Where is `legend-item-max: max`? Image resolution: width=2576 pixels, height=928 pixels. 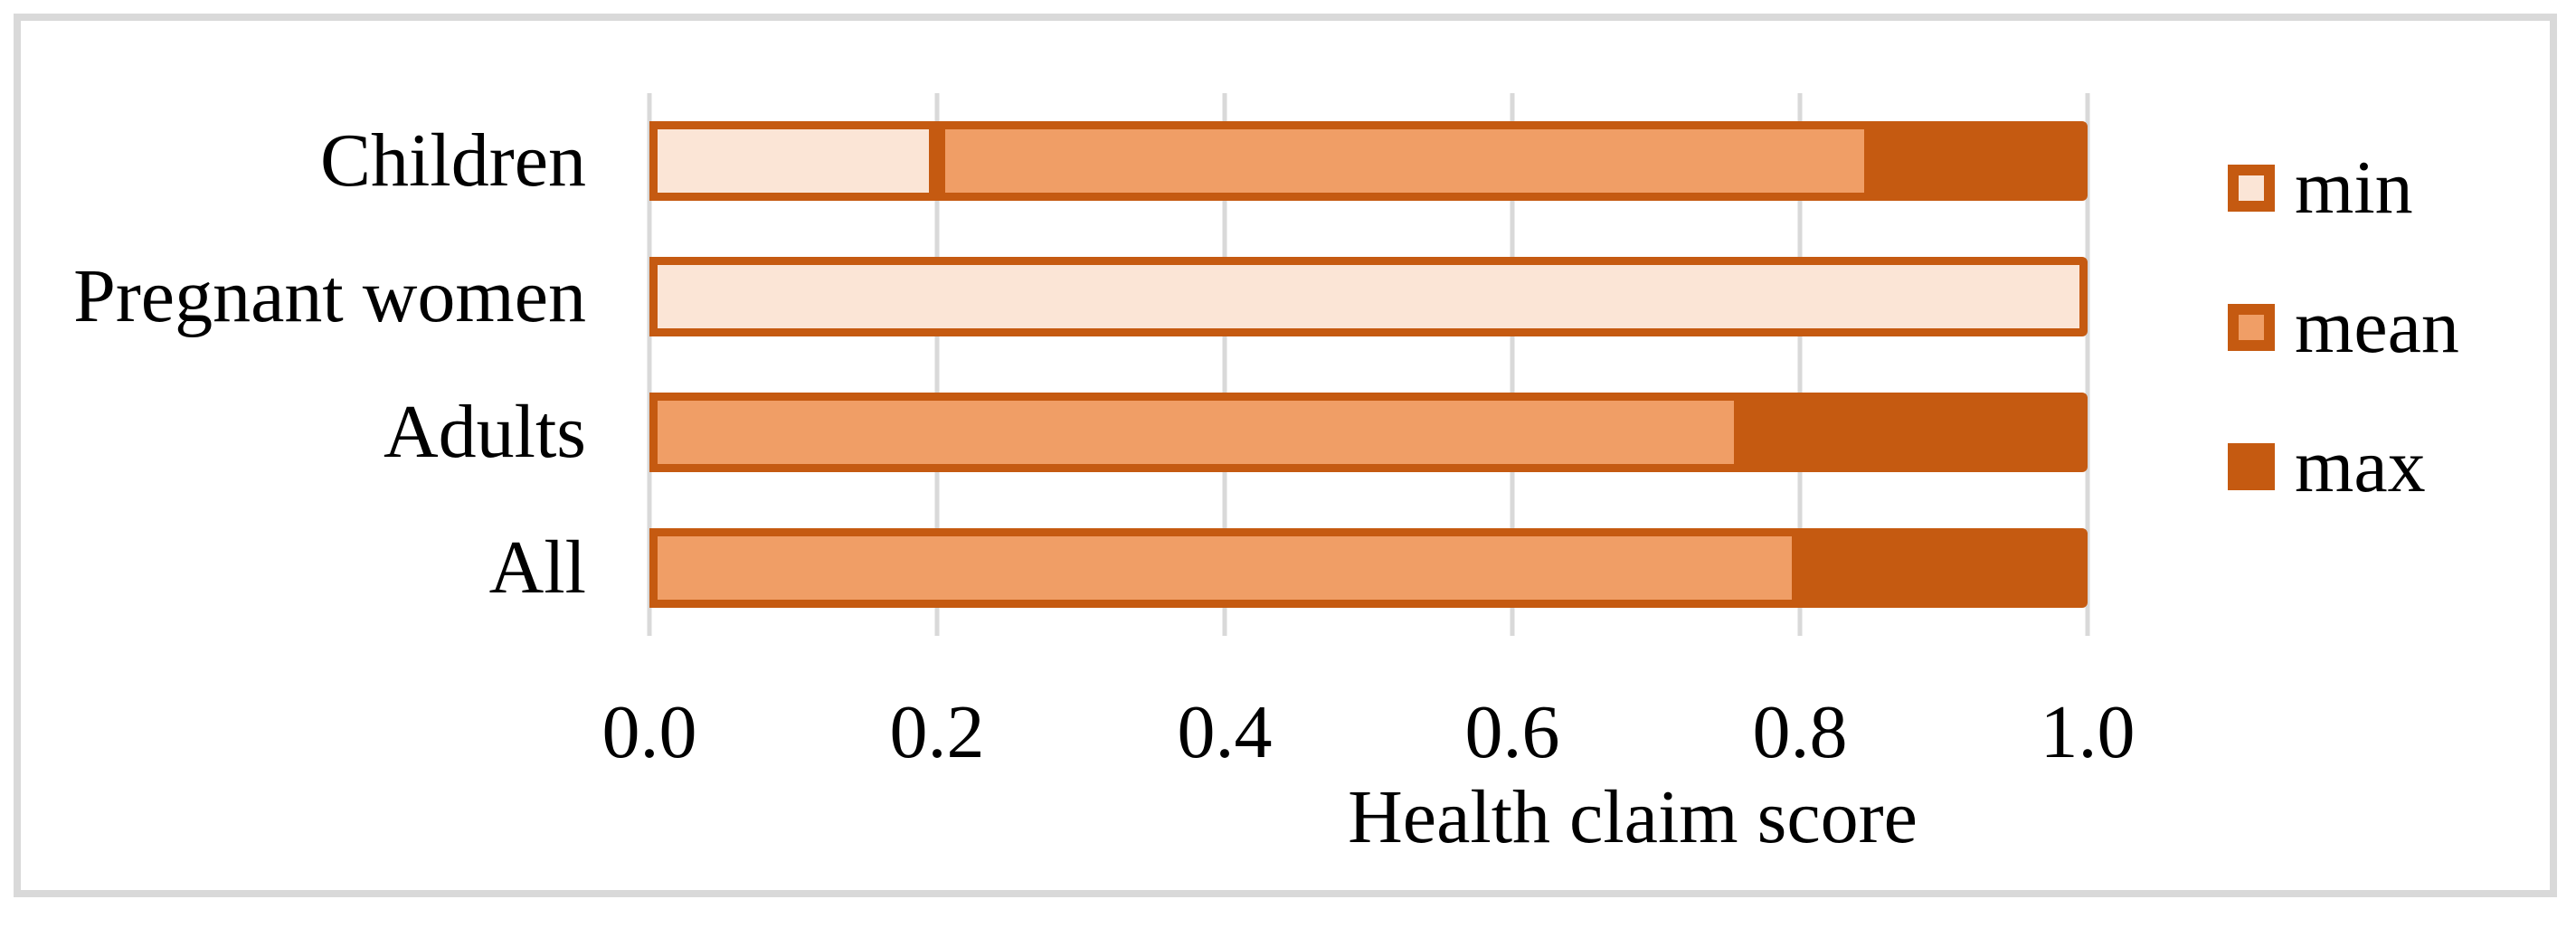
legend-item-max: max is located at coordinates (2344, 467).